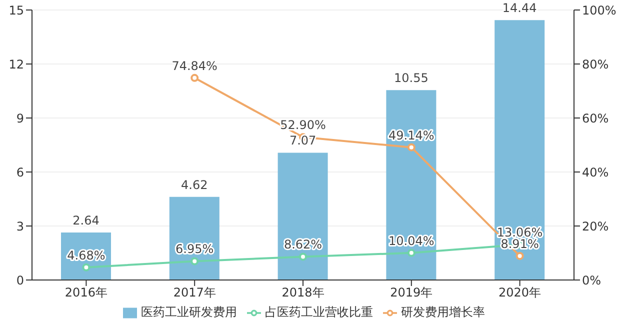 Image resolution: width=623 pixels, height=326 pixels. Describe the element at coordinates (519, 8) in the screenshot. I see `data-label: 14.44` at that location.